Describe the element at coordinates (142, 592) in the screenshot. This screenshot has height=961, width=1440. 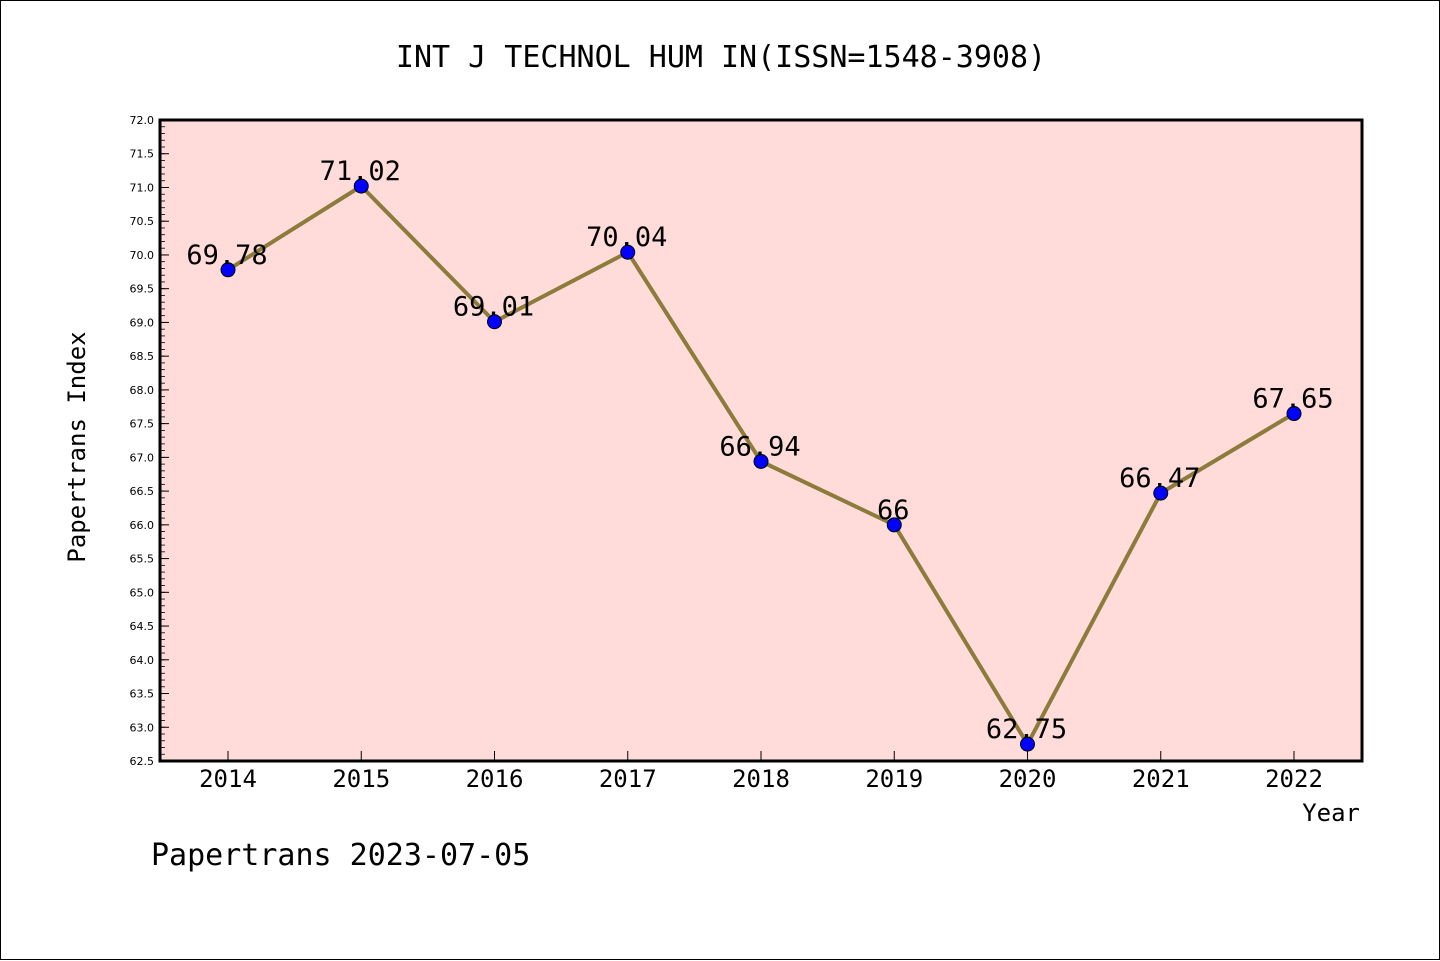
I see `y-tick-label: 65.0` at that location.